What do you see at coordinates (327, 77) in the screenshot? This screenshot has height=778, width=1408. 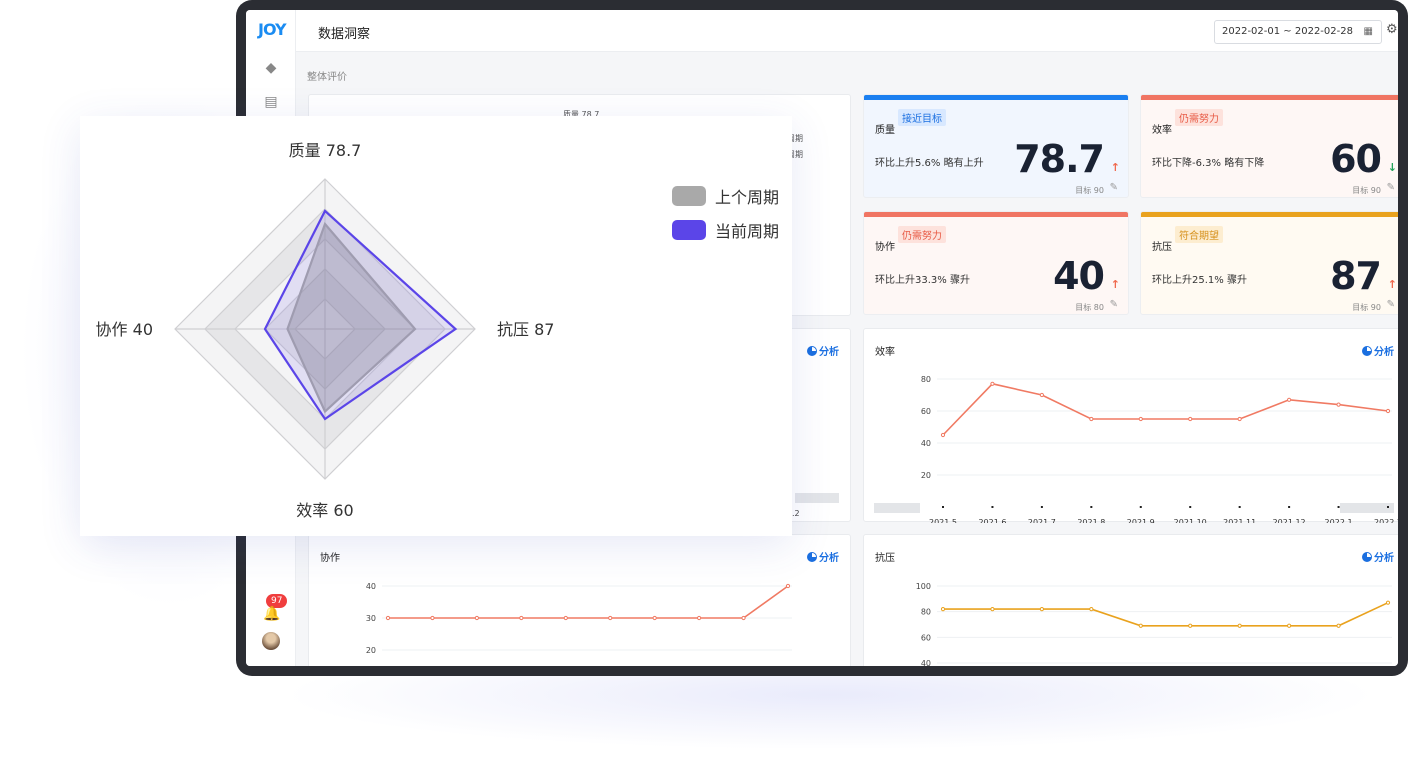 I see `section-label: 整体评价` at bounding box center [327, 77].